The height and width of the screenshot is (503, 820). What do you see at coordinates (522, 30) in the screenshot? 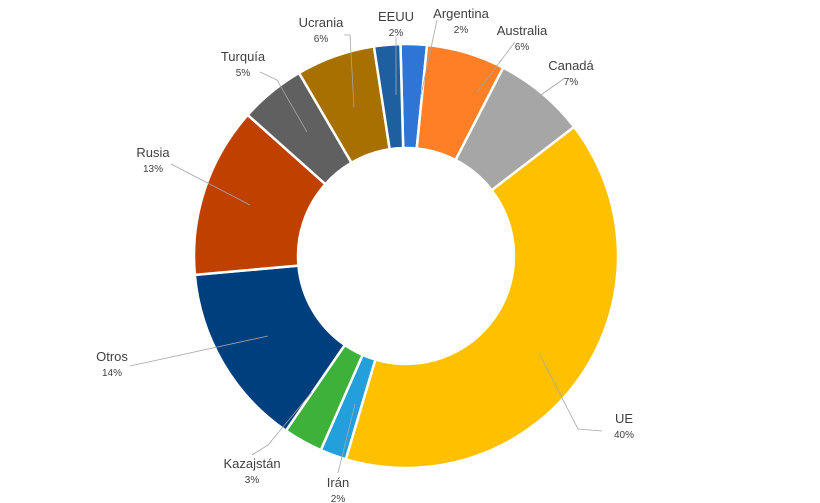
I see `slice-label-australia: Australia` at bounding box center [522, 30].